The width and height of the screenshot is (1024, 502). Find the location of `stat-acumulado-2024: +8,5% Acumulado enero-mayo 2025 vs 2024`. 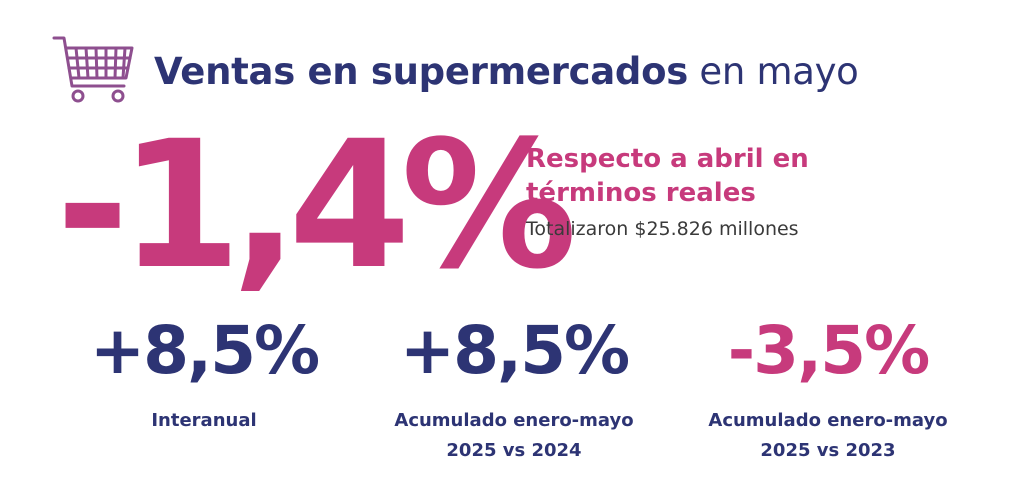

stat-acumulado-2024: +8,5% Acumulado enero-mayo 2025 vs 2024 is located at coordinates (514, 392).